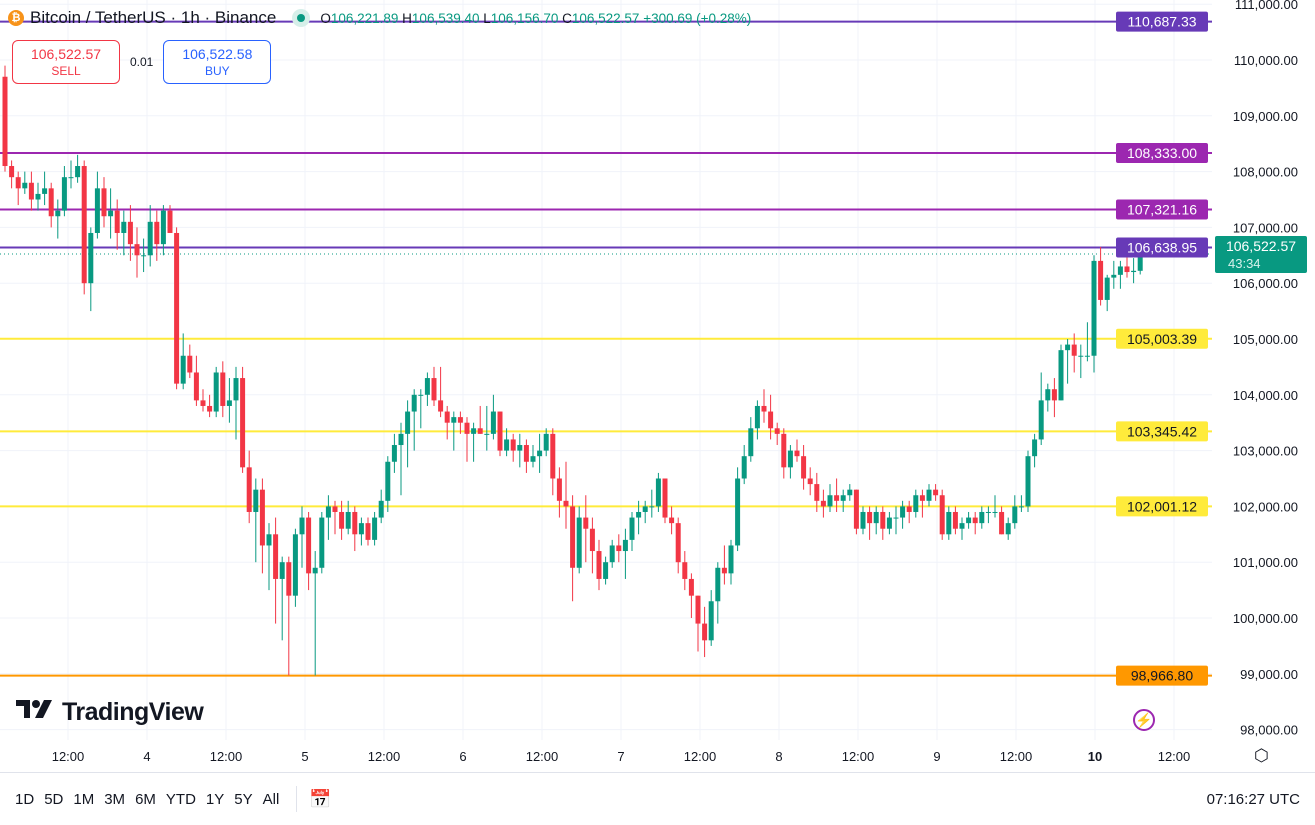  I want to click on lightning-icon: ⚡, so click(1144, 720).